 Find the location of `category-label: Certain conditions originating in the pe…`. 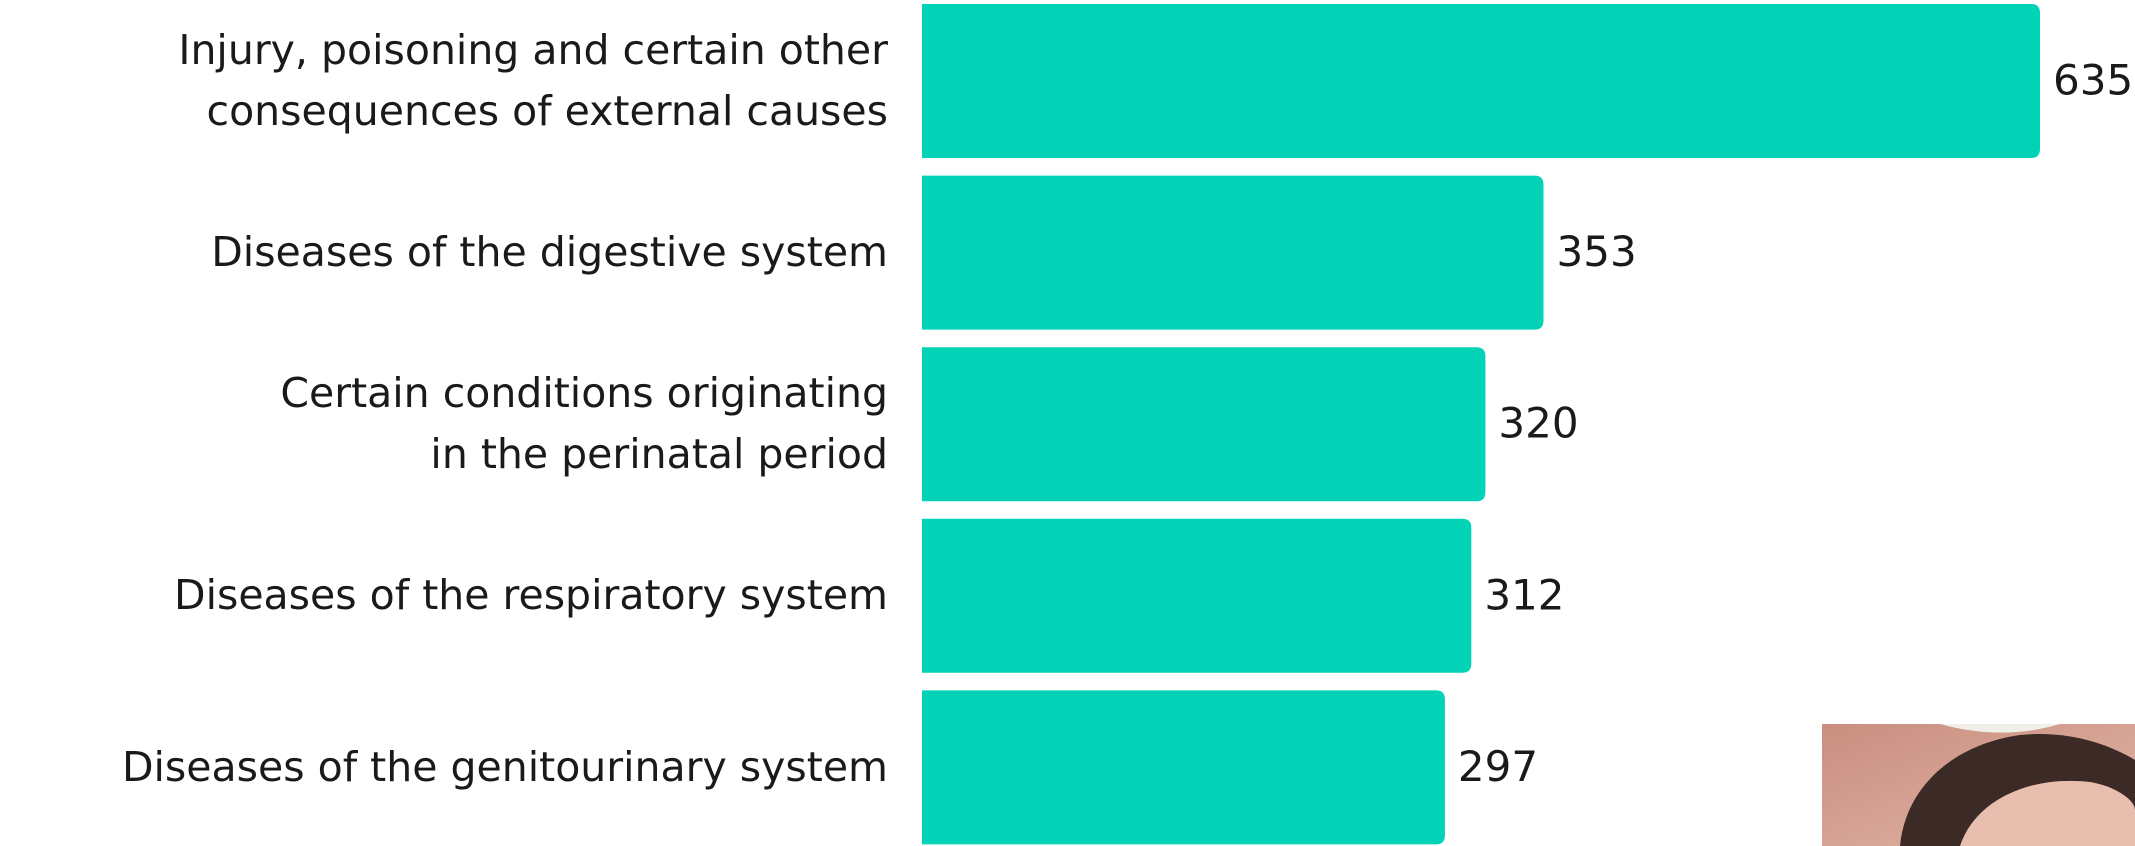

category-label: Certain conditions originating in the pe… is located at coordinates (584, 424).